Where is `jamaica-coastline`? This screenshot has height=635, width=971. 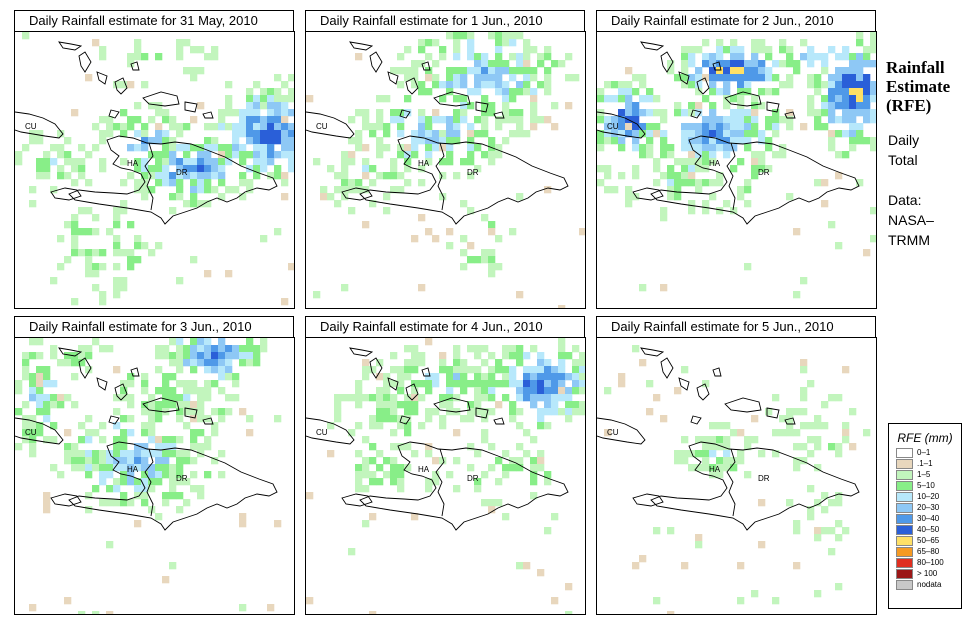 jamaica-coastline is located at coordinates (357, 500).